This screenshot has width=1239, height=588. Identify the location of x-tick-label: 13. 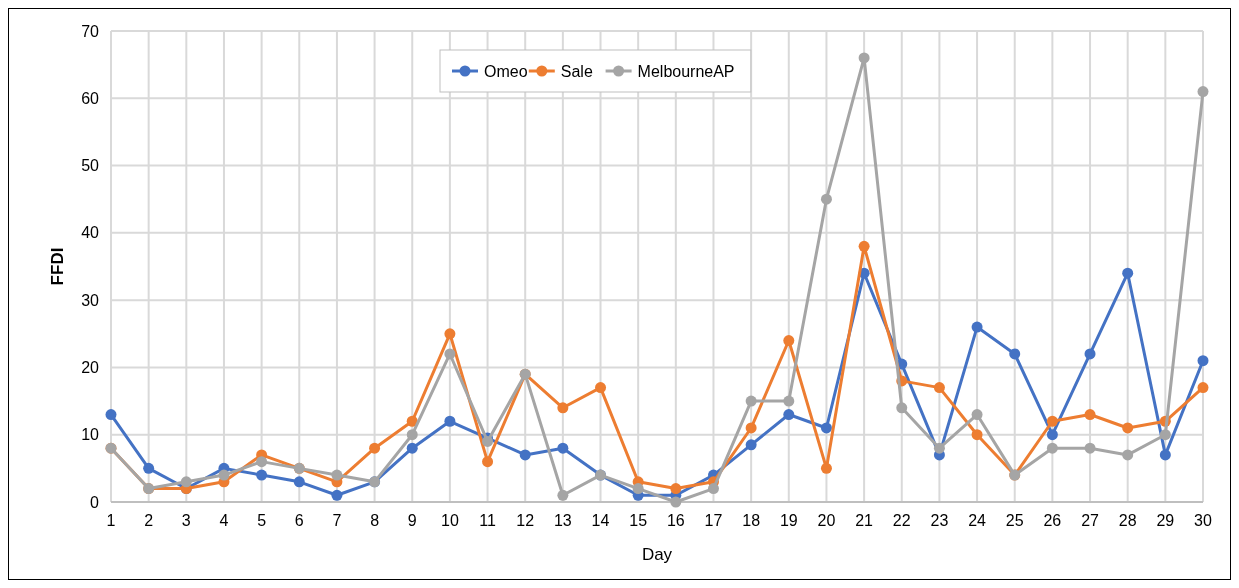
(562, 520).